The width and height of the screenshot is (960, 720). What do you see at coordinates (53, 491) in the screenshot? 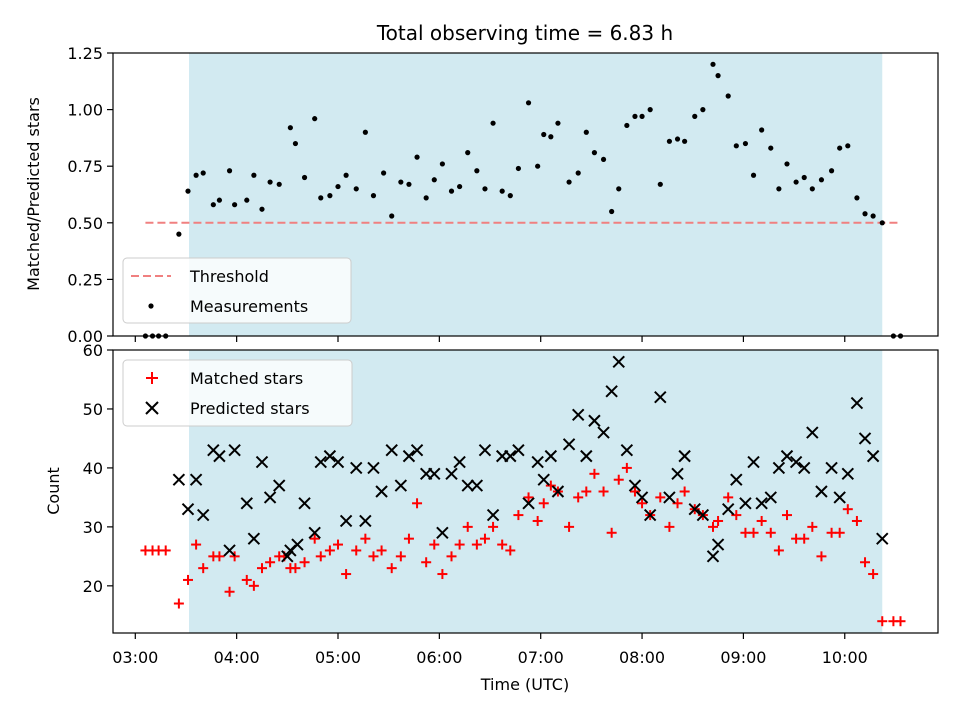
I see `bottom-y-axis-label: Count` at bounding box center [53, 491].